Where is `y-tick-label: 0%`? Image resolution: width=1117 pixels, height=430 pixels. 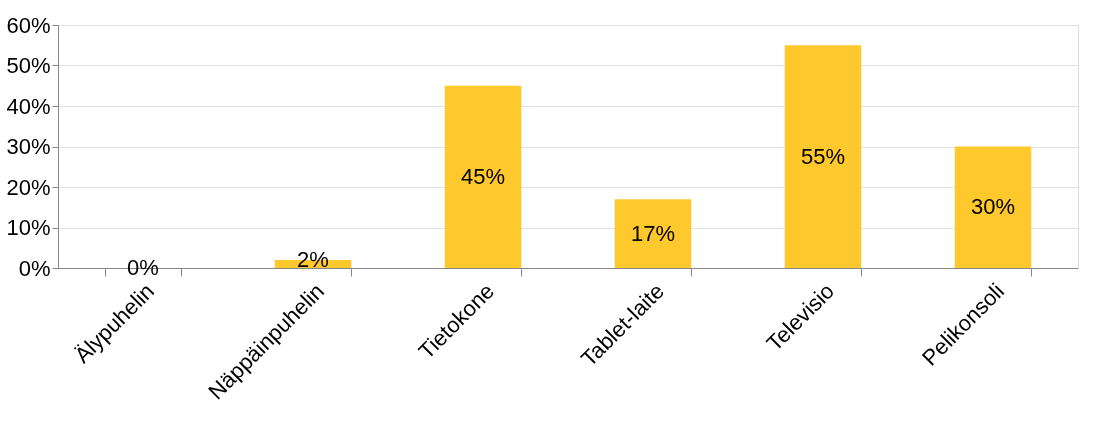
y-tick-label: 0% is located at coordinates (34, 268).